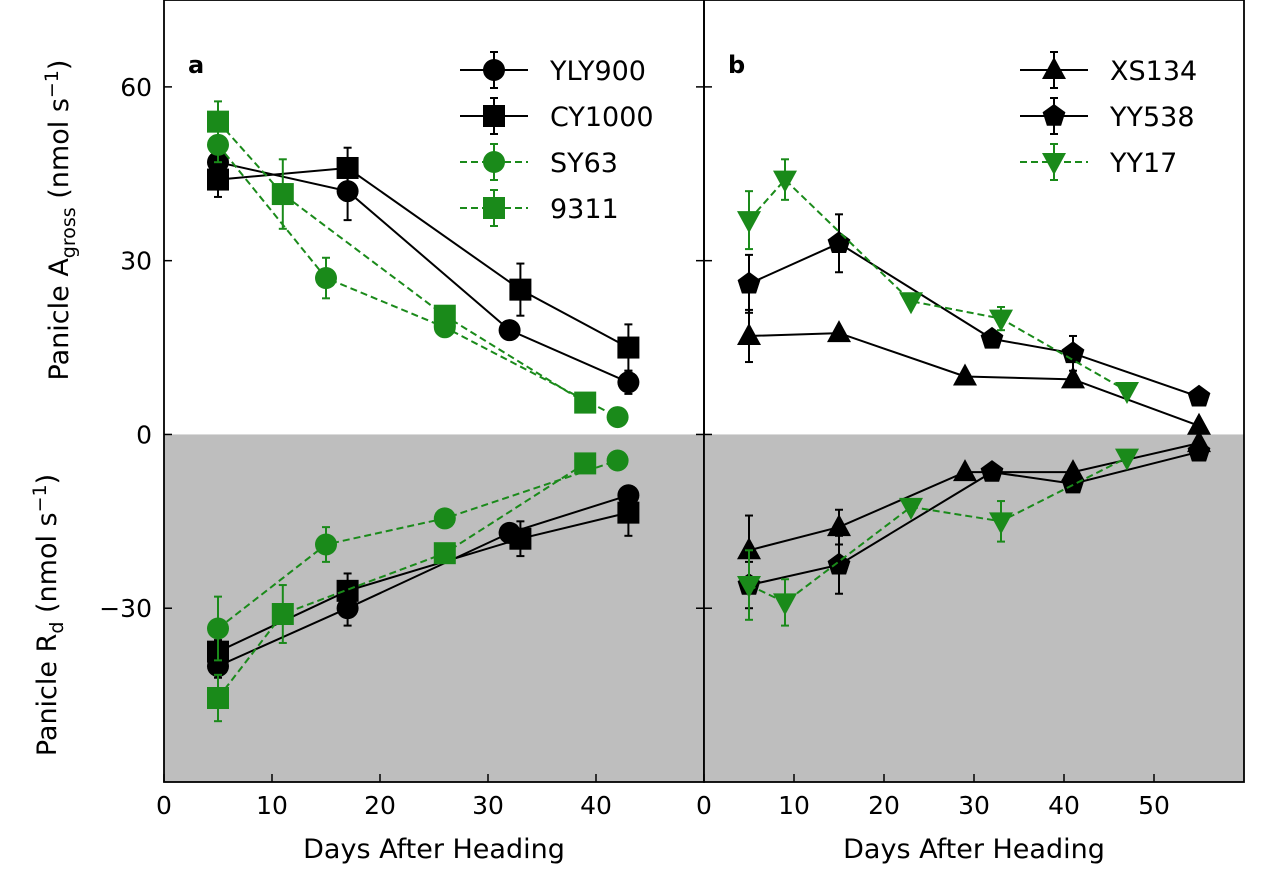 The height and width of the screenshot is (888, 1270). What do you see at coordinates (974, 447) in the screenshot?
I see `series-XS134` at bounding box center [974, 447].